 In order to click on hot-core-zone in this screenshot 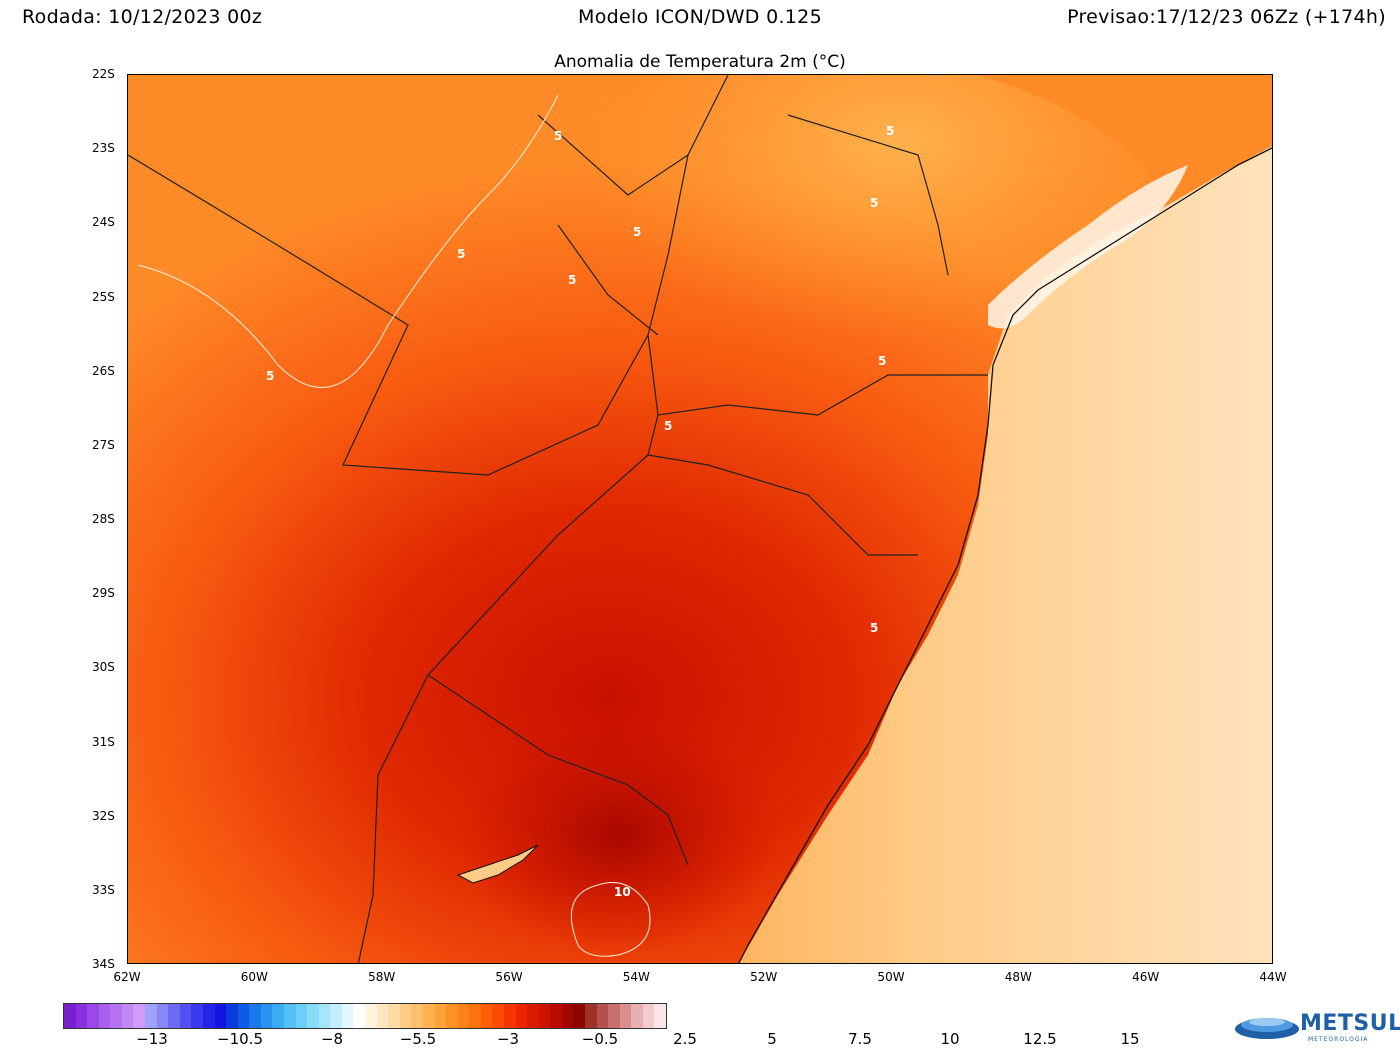, I will do `click(618, 835)`.